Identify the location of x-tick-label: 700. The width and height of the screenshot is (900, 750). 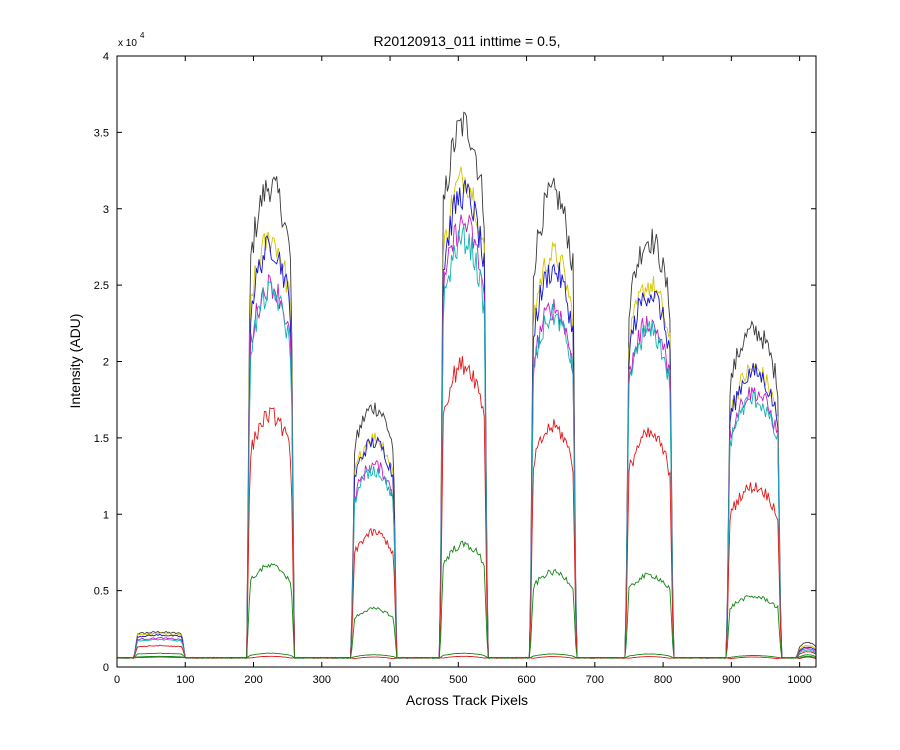
(595, 680).